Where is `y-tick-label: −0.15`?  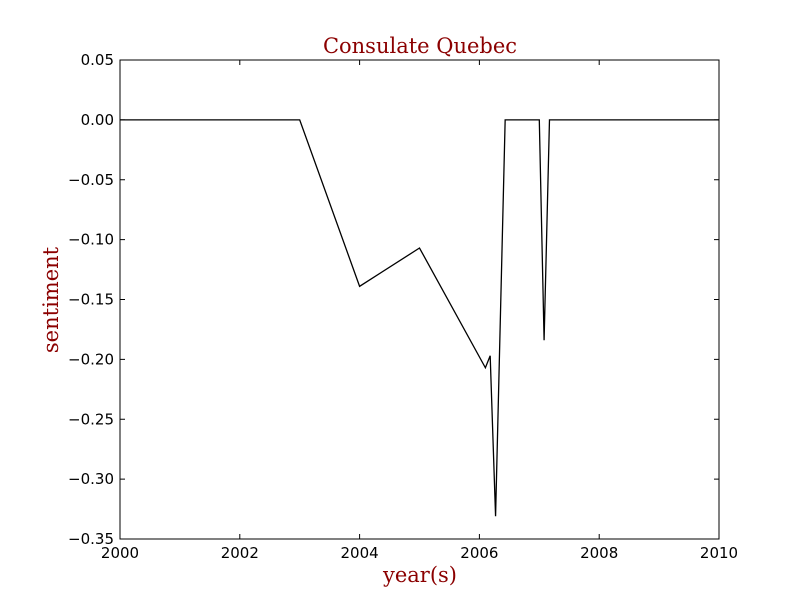 y-tick-label: −0.15 is located at coordinates (91, 300).